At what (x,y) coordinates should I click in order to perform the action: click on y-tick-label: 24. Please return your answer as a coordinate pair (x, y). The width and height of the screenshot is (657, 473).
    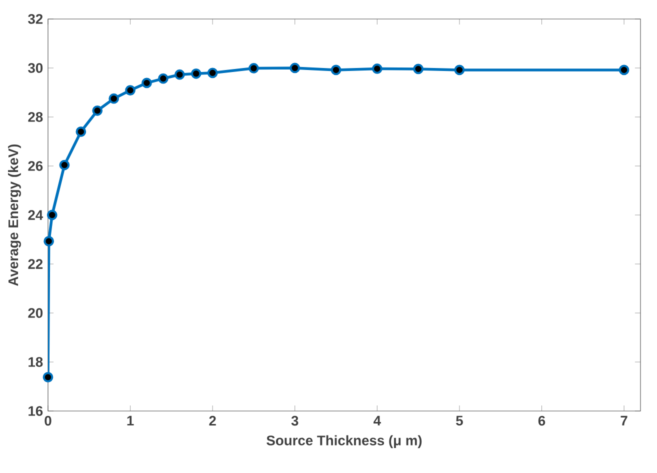
    Looking at the image, I should click on (36, 215).